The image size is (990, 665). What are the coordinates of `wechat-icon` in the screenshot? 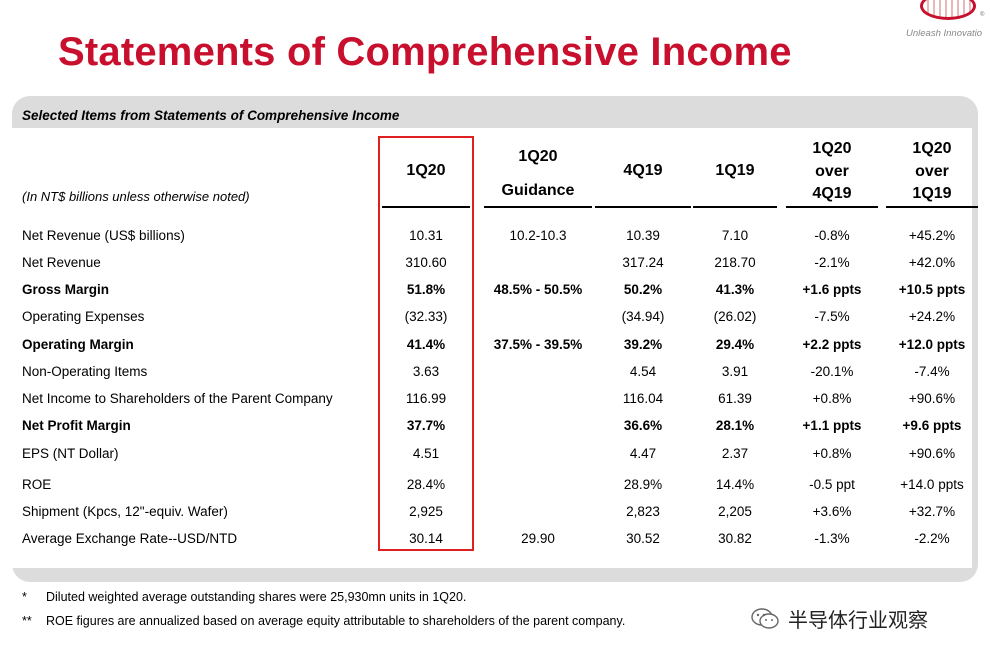 It's located at (765, 618).